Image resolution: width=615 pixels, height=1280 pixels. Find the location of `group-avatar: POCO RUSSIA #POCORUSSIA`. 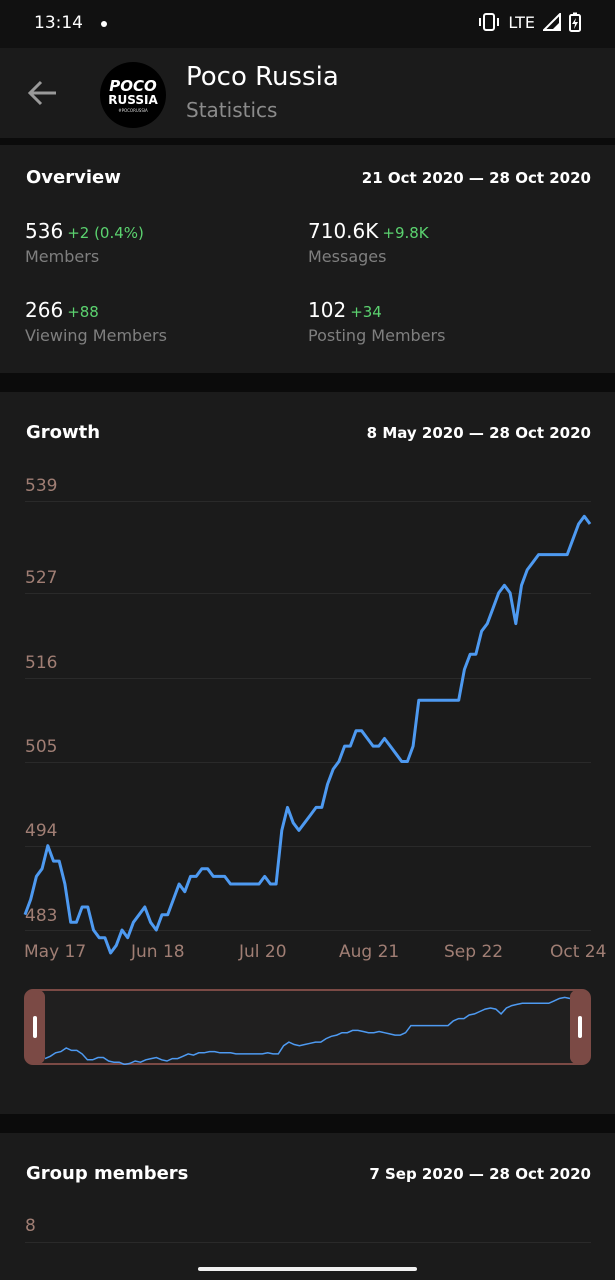

group-avatar: POCO RUSSIA #POCORUSSIA is located at coordinates (133, 95).